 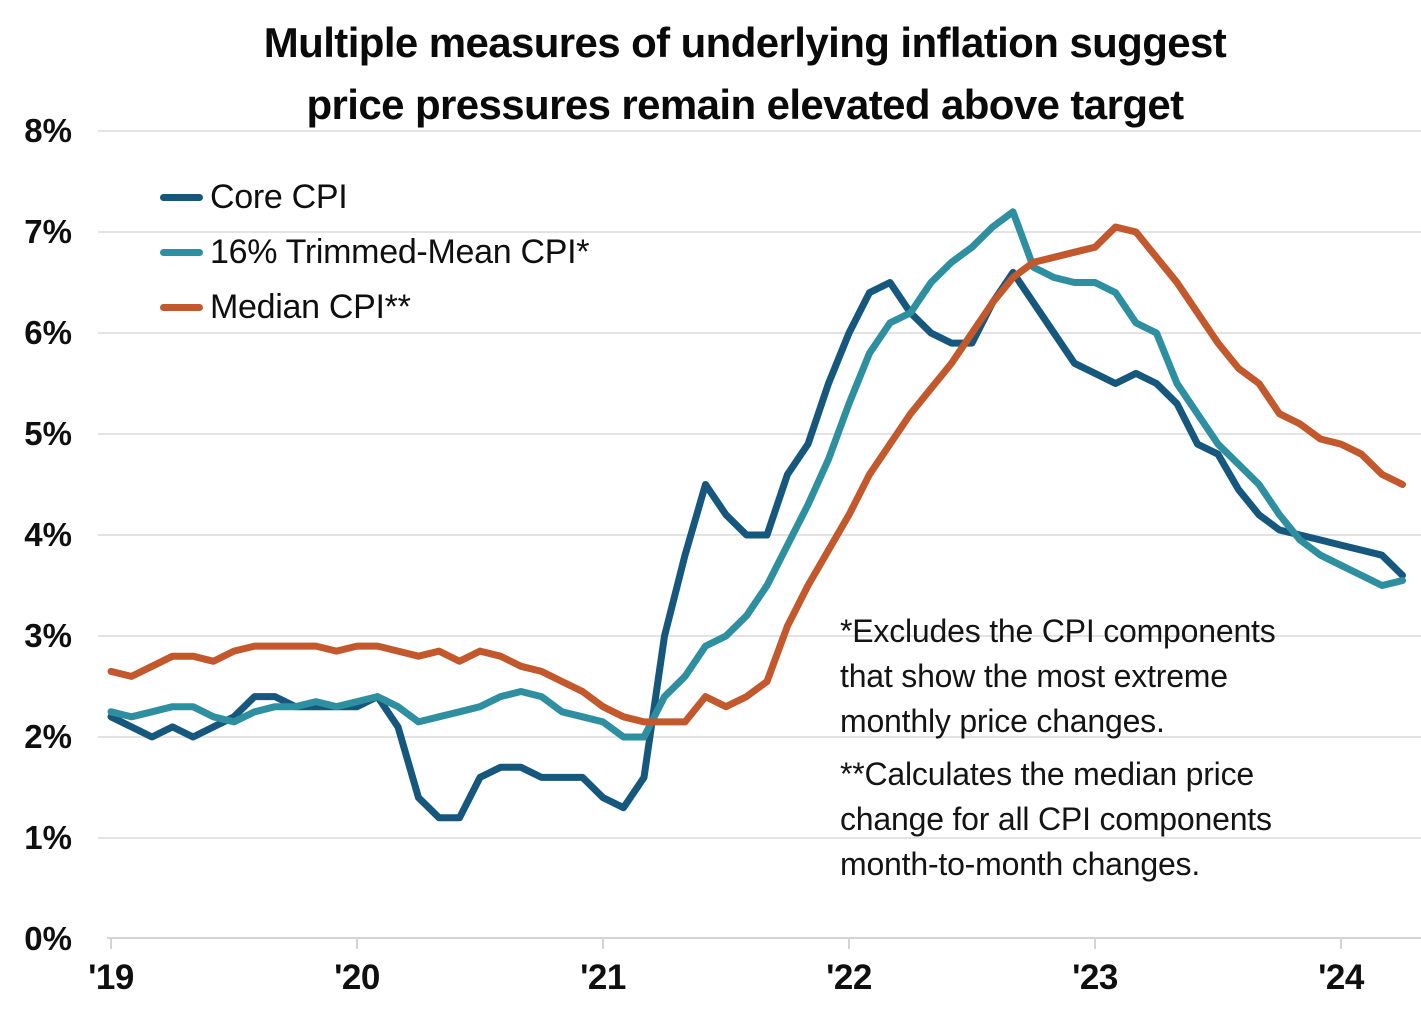 I want to click on x-tick-label-24: '24, so click(x=1341, y=977).